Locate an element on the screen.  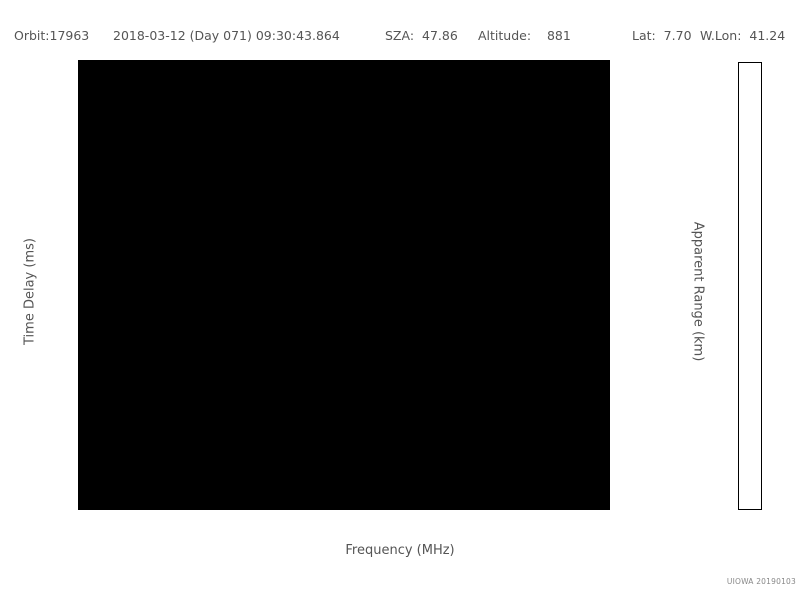
header-datetime: 2018-03-12 (Day 071) 09:30:43.864 is located at coordinates (226, 35).